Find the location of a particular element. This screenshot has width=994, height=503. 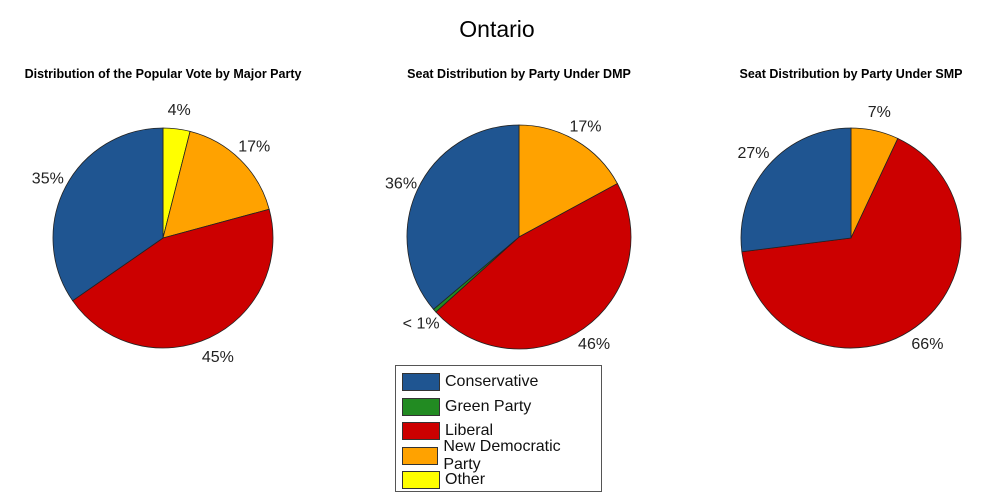

legend-label: New Democratic Party is located at coordinates (502, 455).